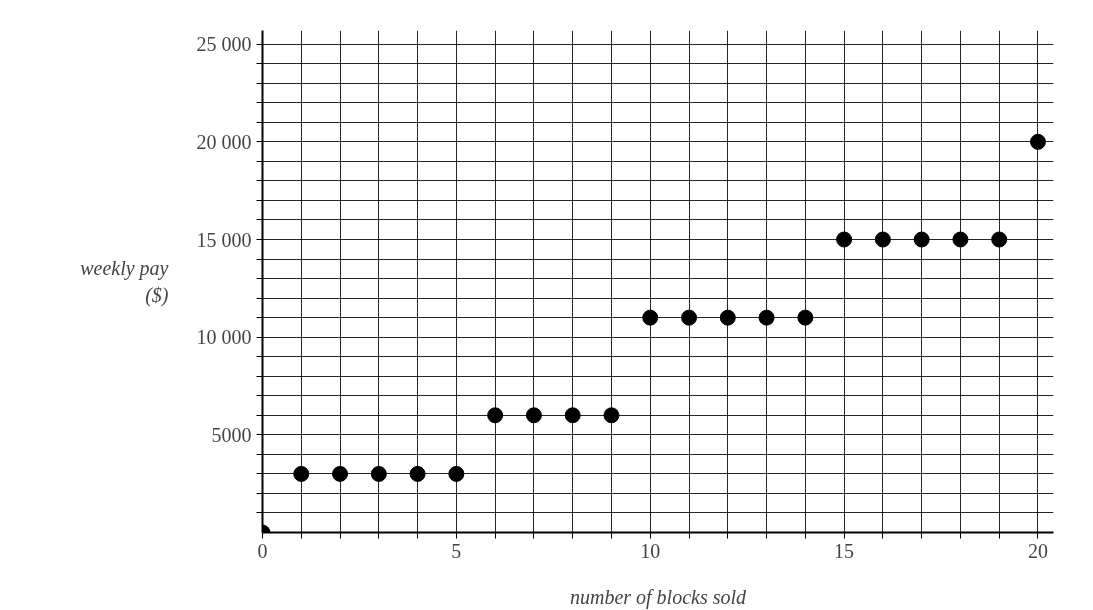 This screenshot has width=1093, height=610. What do you see at coordinates (231, 434) in the screenshot?
I see `y-tick-label: 5000` at bounding box center [231, 434].